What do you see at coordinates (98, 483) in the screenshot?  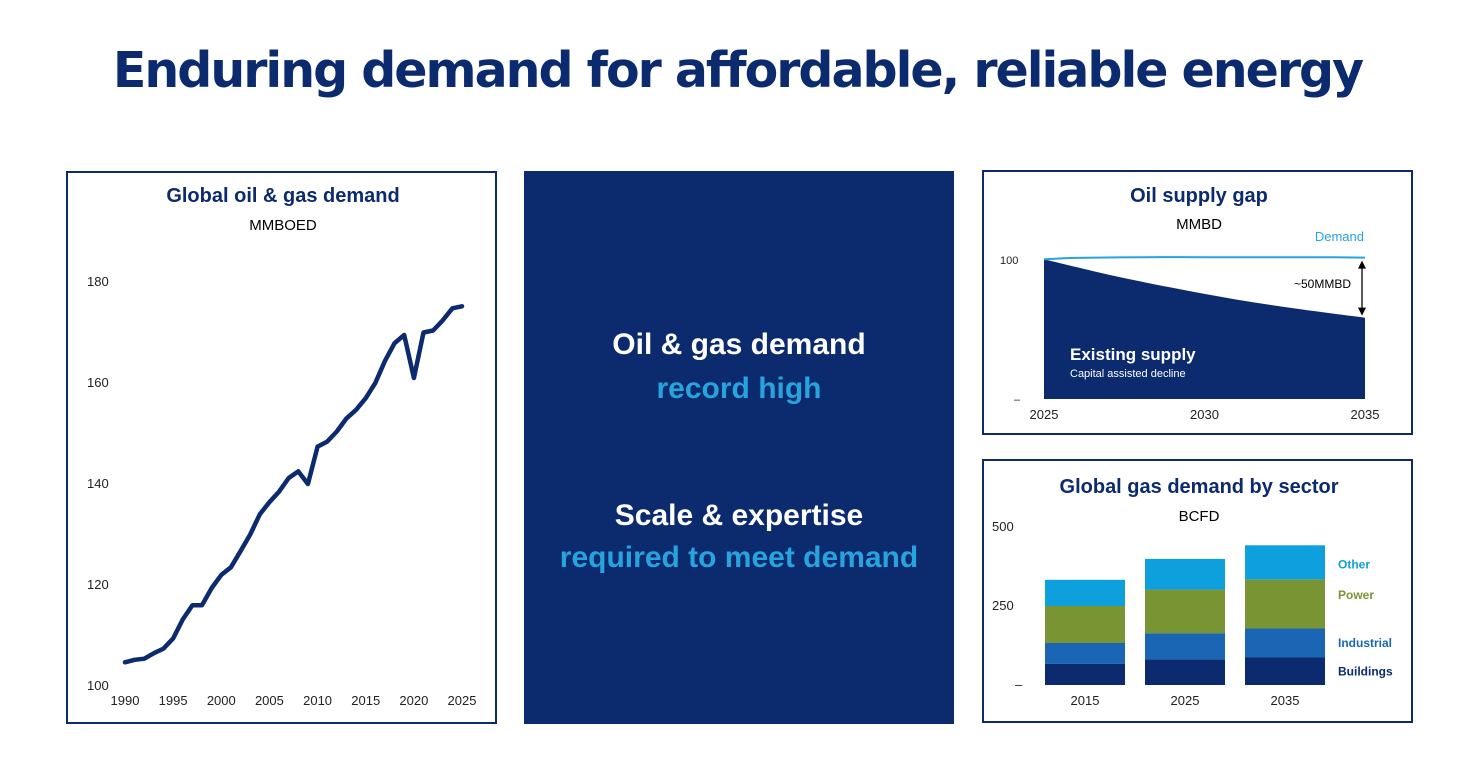 I see `y-tick-label: 140` at bounding box center [98, 483].